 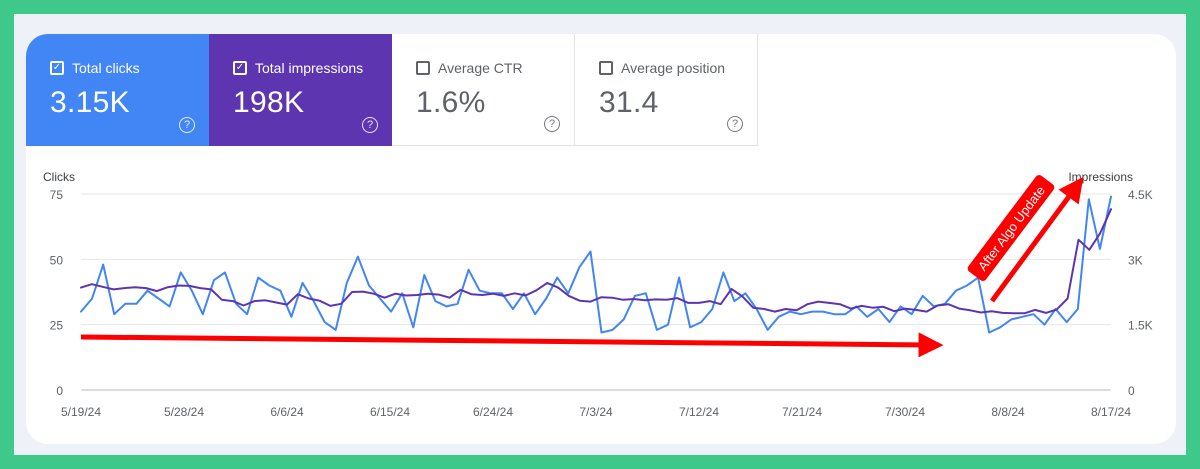 What do you see at coordinates (666, 90) in the screenshot?
I see `metric-tile-average-position: Average position 31.4 ?` at bounding box center [666, 90].